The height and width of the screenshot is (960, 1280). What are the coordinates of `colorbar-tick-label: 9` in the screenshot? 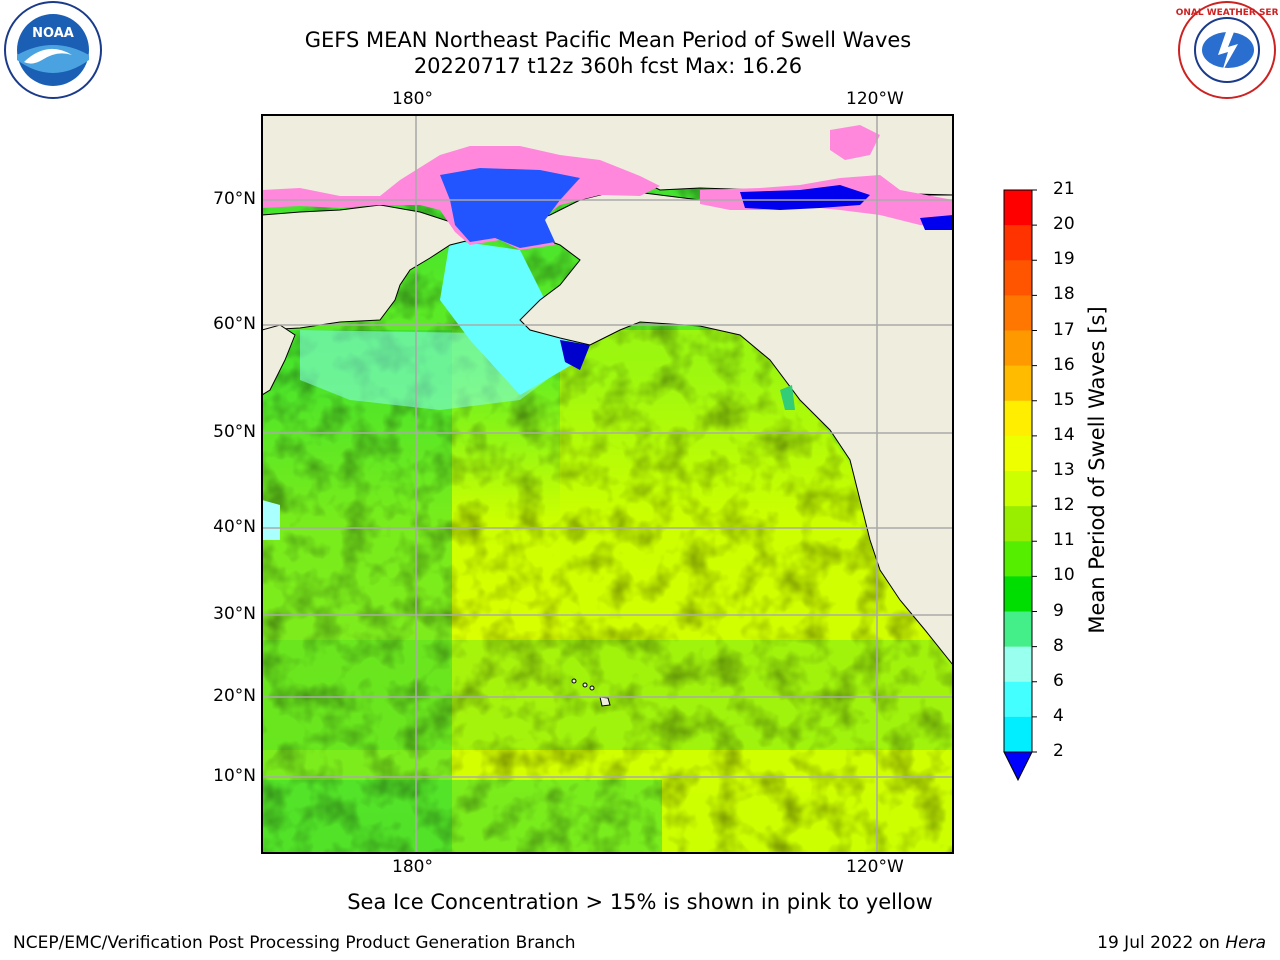 It's located at (1058, 610).